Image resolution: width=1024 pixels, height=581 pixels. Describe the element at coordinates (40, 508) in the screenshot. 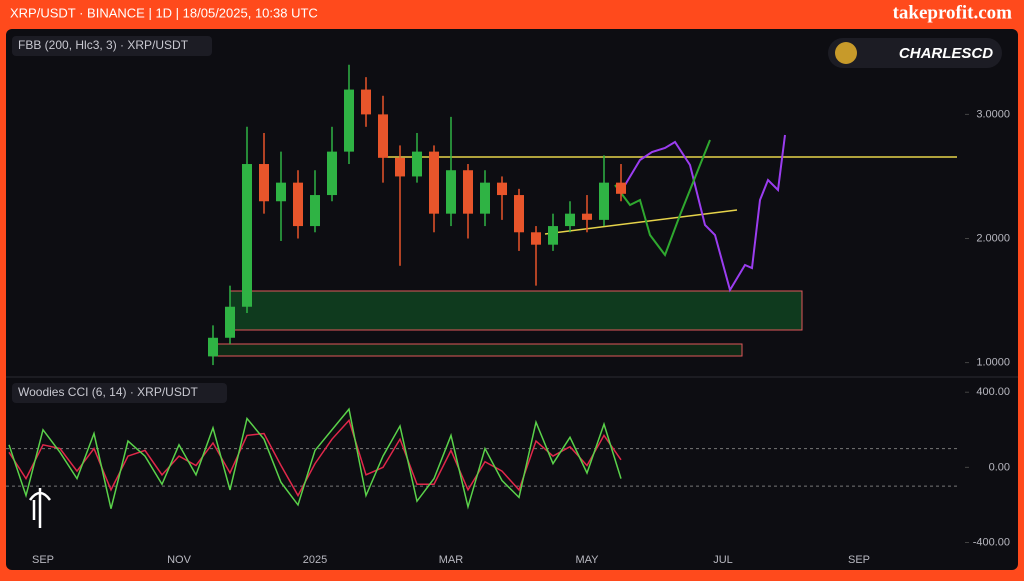

I see `logo` at that location.